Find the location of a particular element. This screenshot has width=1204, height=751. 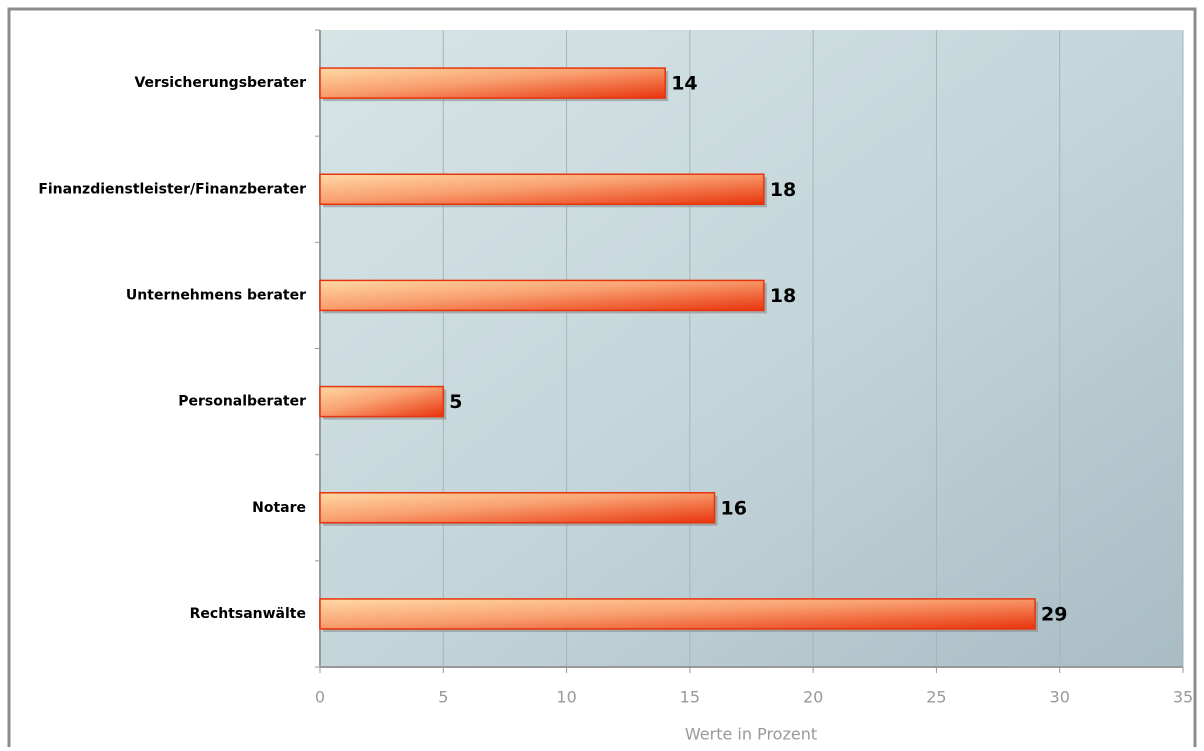

y-tick-label: Unternehmens berater is located at coordinates (216, 295).